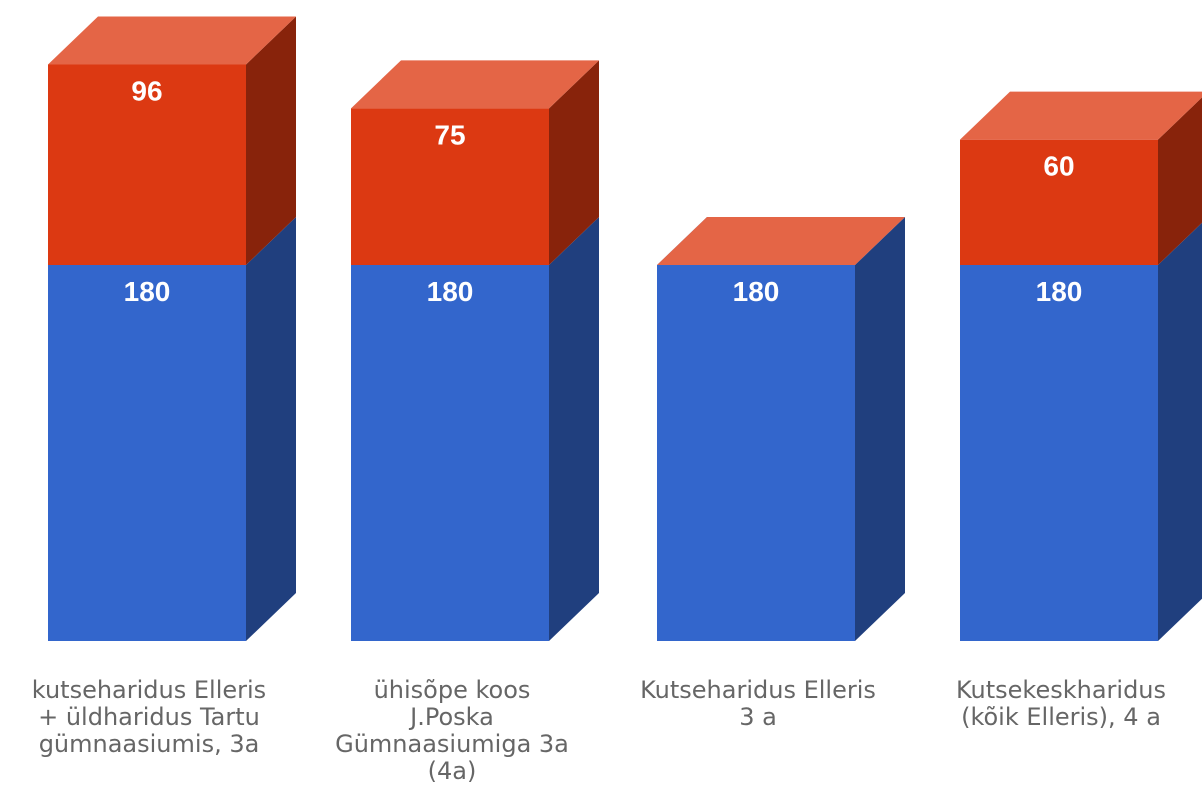  I want to click on category-label-line: J.Poska, so click(451, 717).